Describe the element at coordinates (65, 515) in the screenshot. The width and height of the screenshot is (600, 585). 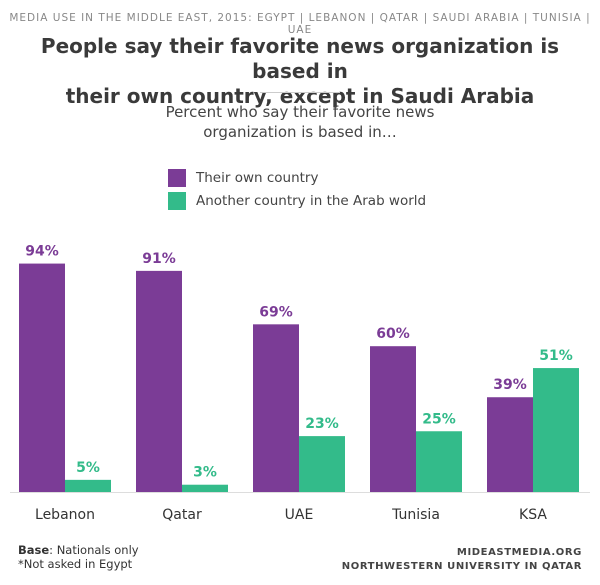
I see `category-label-lebanon: Lebanon` at that location.